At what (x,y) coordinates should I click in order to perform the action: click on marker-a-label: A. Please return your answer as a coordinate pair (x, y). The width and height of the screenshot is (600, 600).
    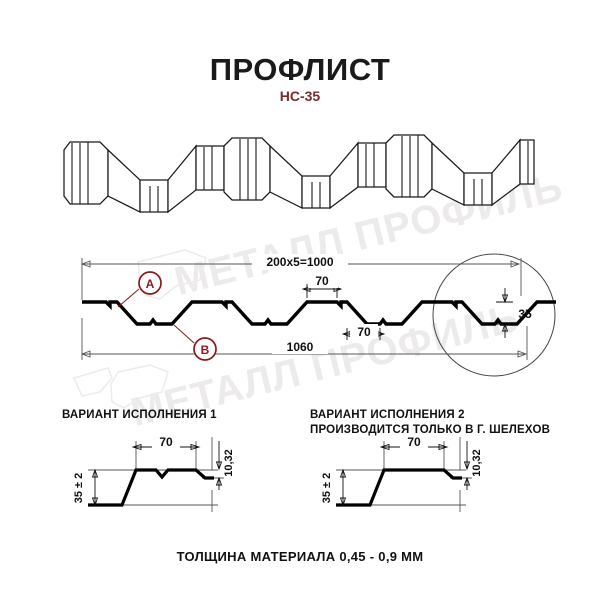
    Looking at the image, I should click on (150, 284).